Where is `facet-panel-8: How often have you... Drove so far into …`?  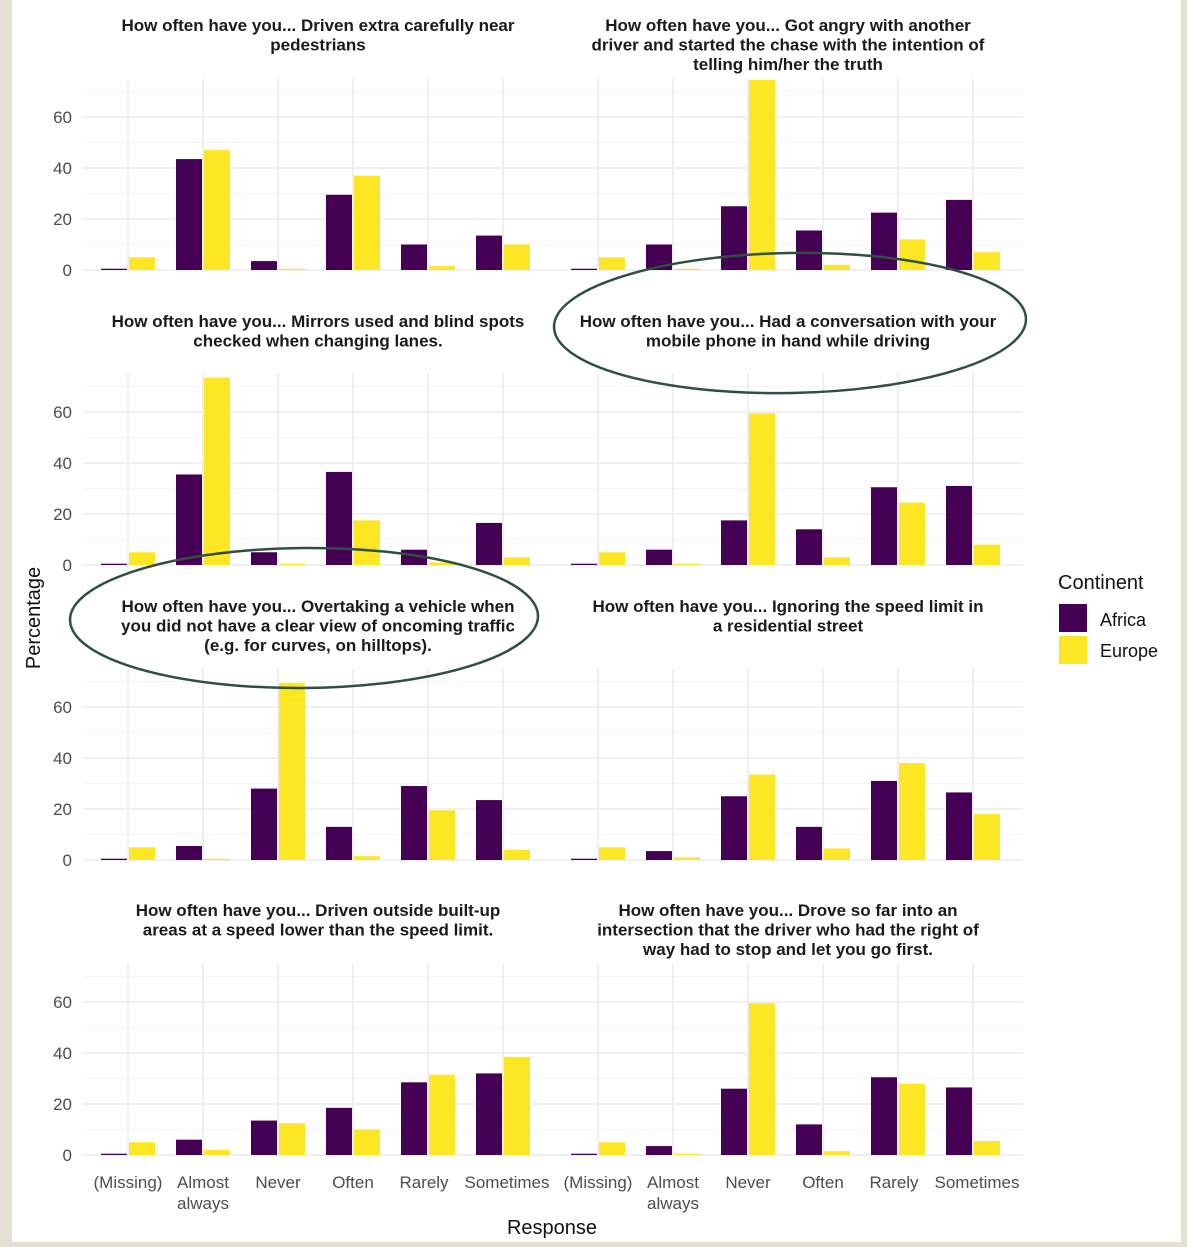 facet-panel-8: How often have you... Drove so far into … is located at coordinates (788, 1057).